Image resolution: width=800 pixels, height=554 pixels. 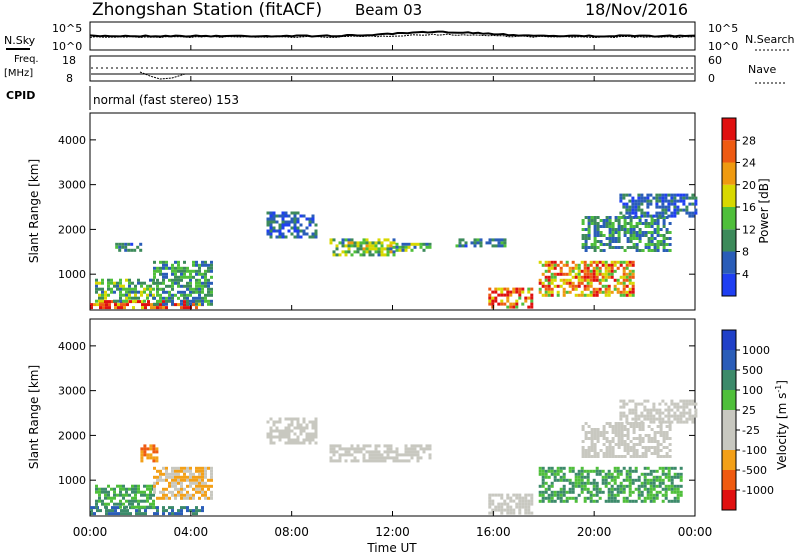 What do you see at coordinates (72, 140) in the screenshot?
I see `power-ytick-label: 4000` at bounding box center [72, 140].